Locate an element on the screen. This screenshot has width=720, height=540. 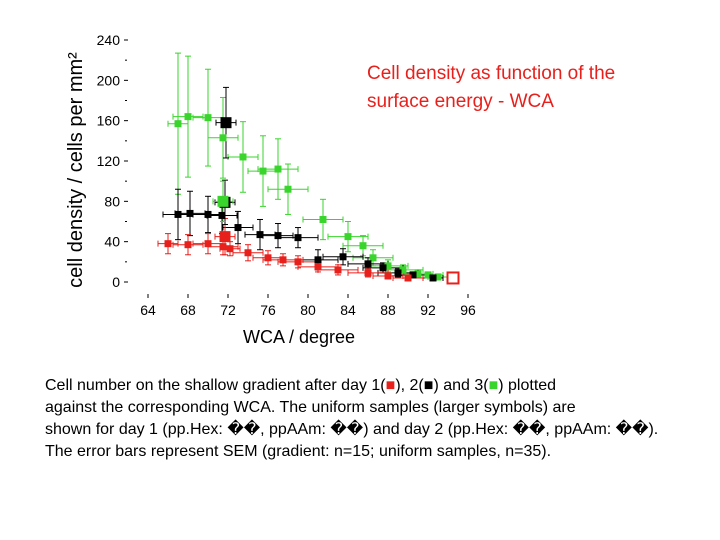
x-tick-label-6: 88 is located at coordinates (388, 310).